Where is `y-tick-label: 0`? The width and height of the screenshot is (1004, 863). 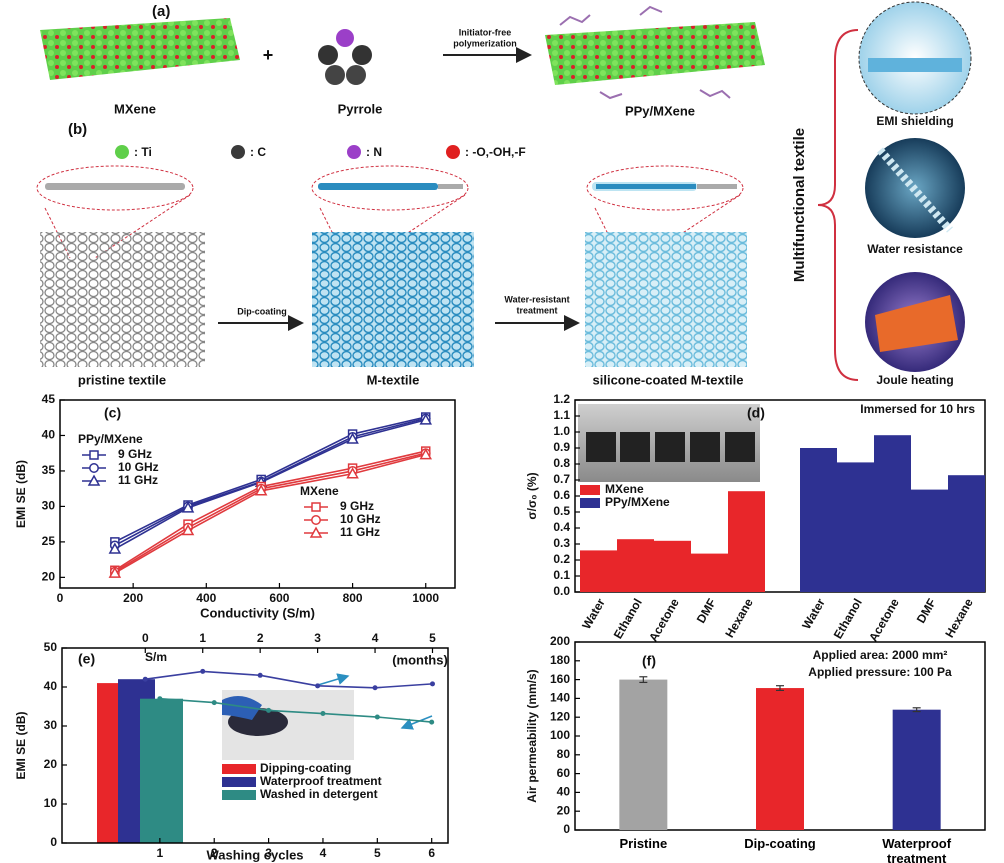
y-tick-label: 0 is located at coordinates (566, 829).